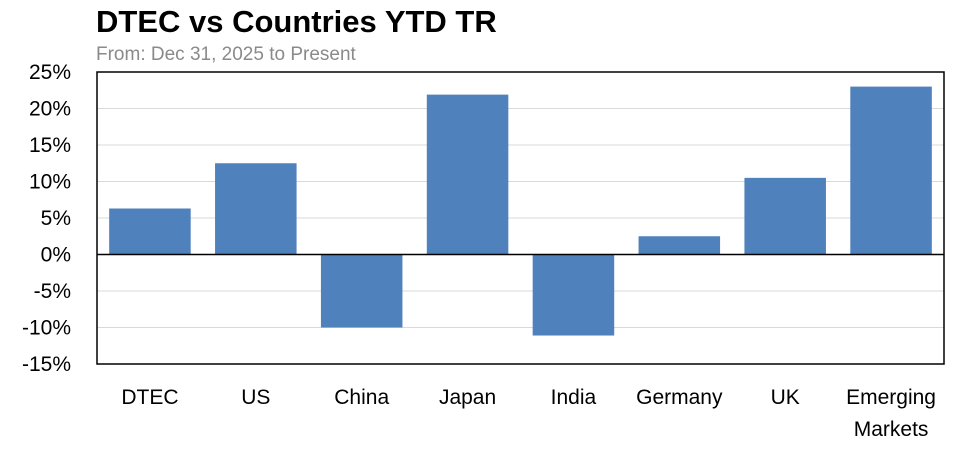 The image size is (965, 463). I want to click on x-tick-label: China, so click(361, 397).